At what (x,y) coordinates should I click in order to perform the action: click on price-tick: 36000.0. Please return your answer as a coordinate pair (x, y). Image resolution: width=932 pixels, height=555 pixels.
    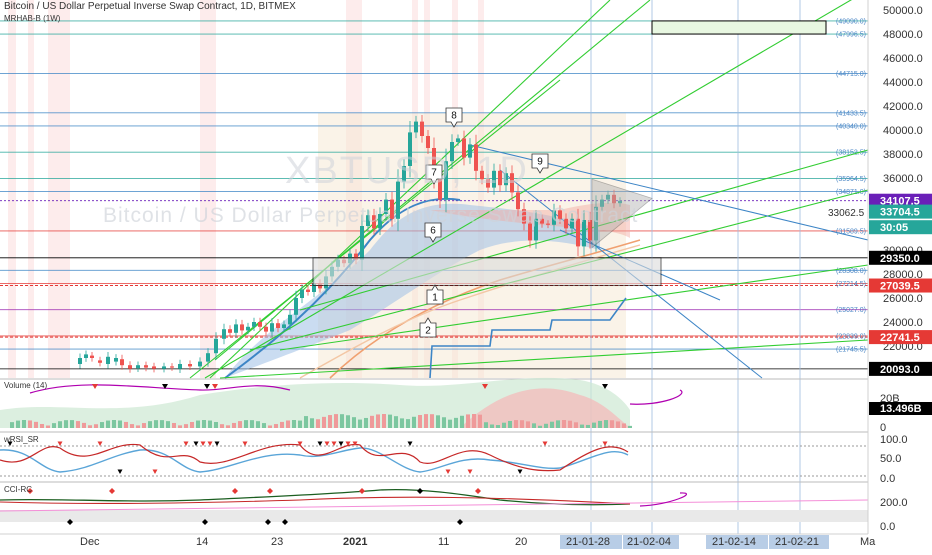
    Looking at the image, I should click on (903, 179).